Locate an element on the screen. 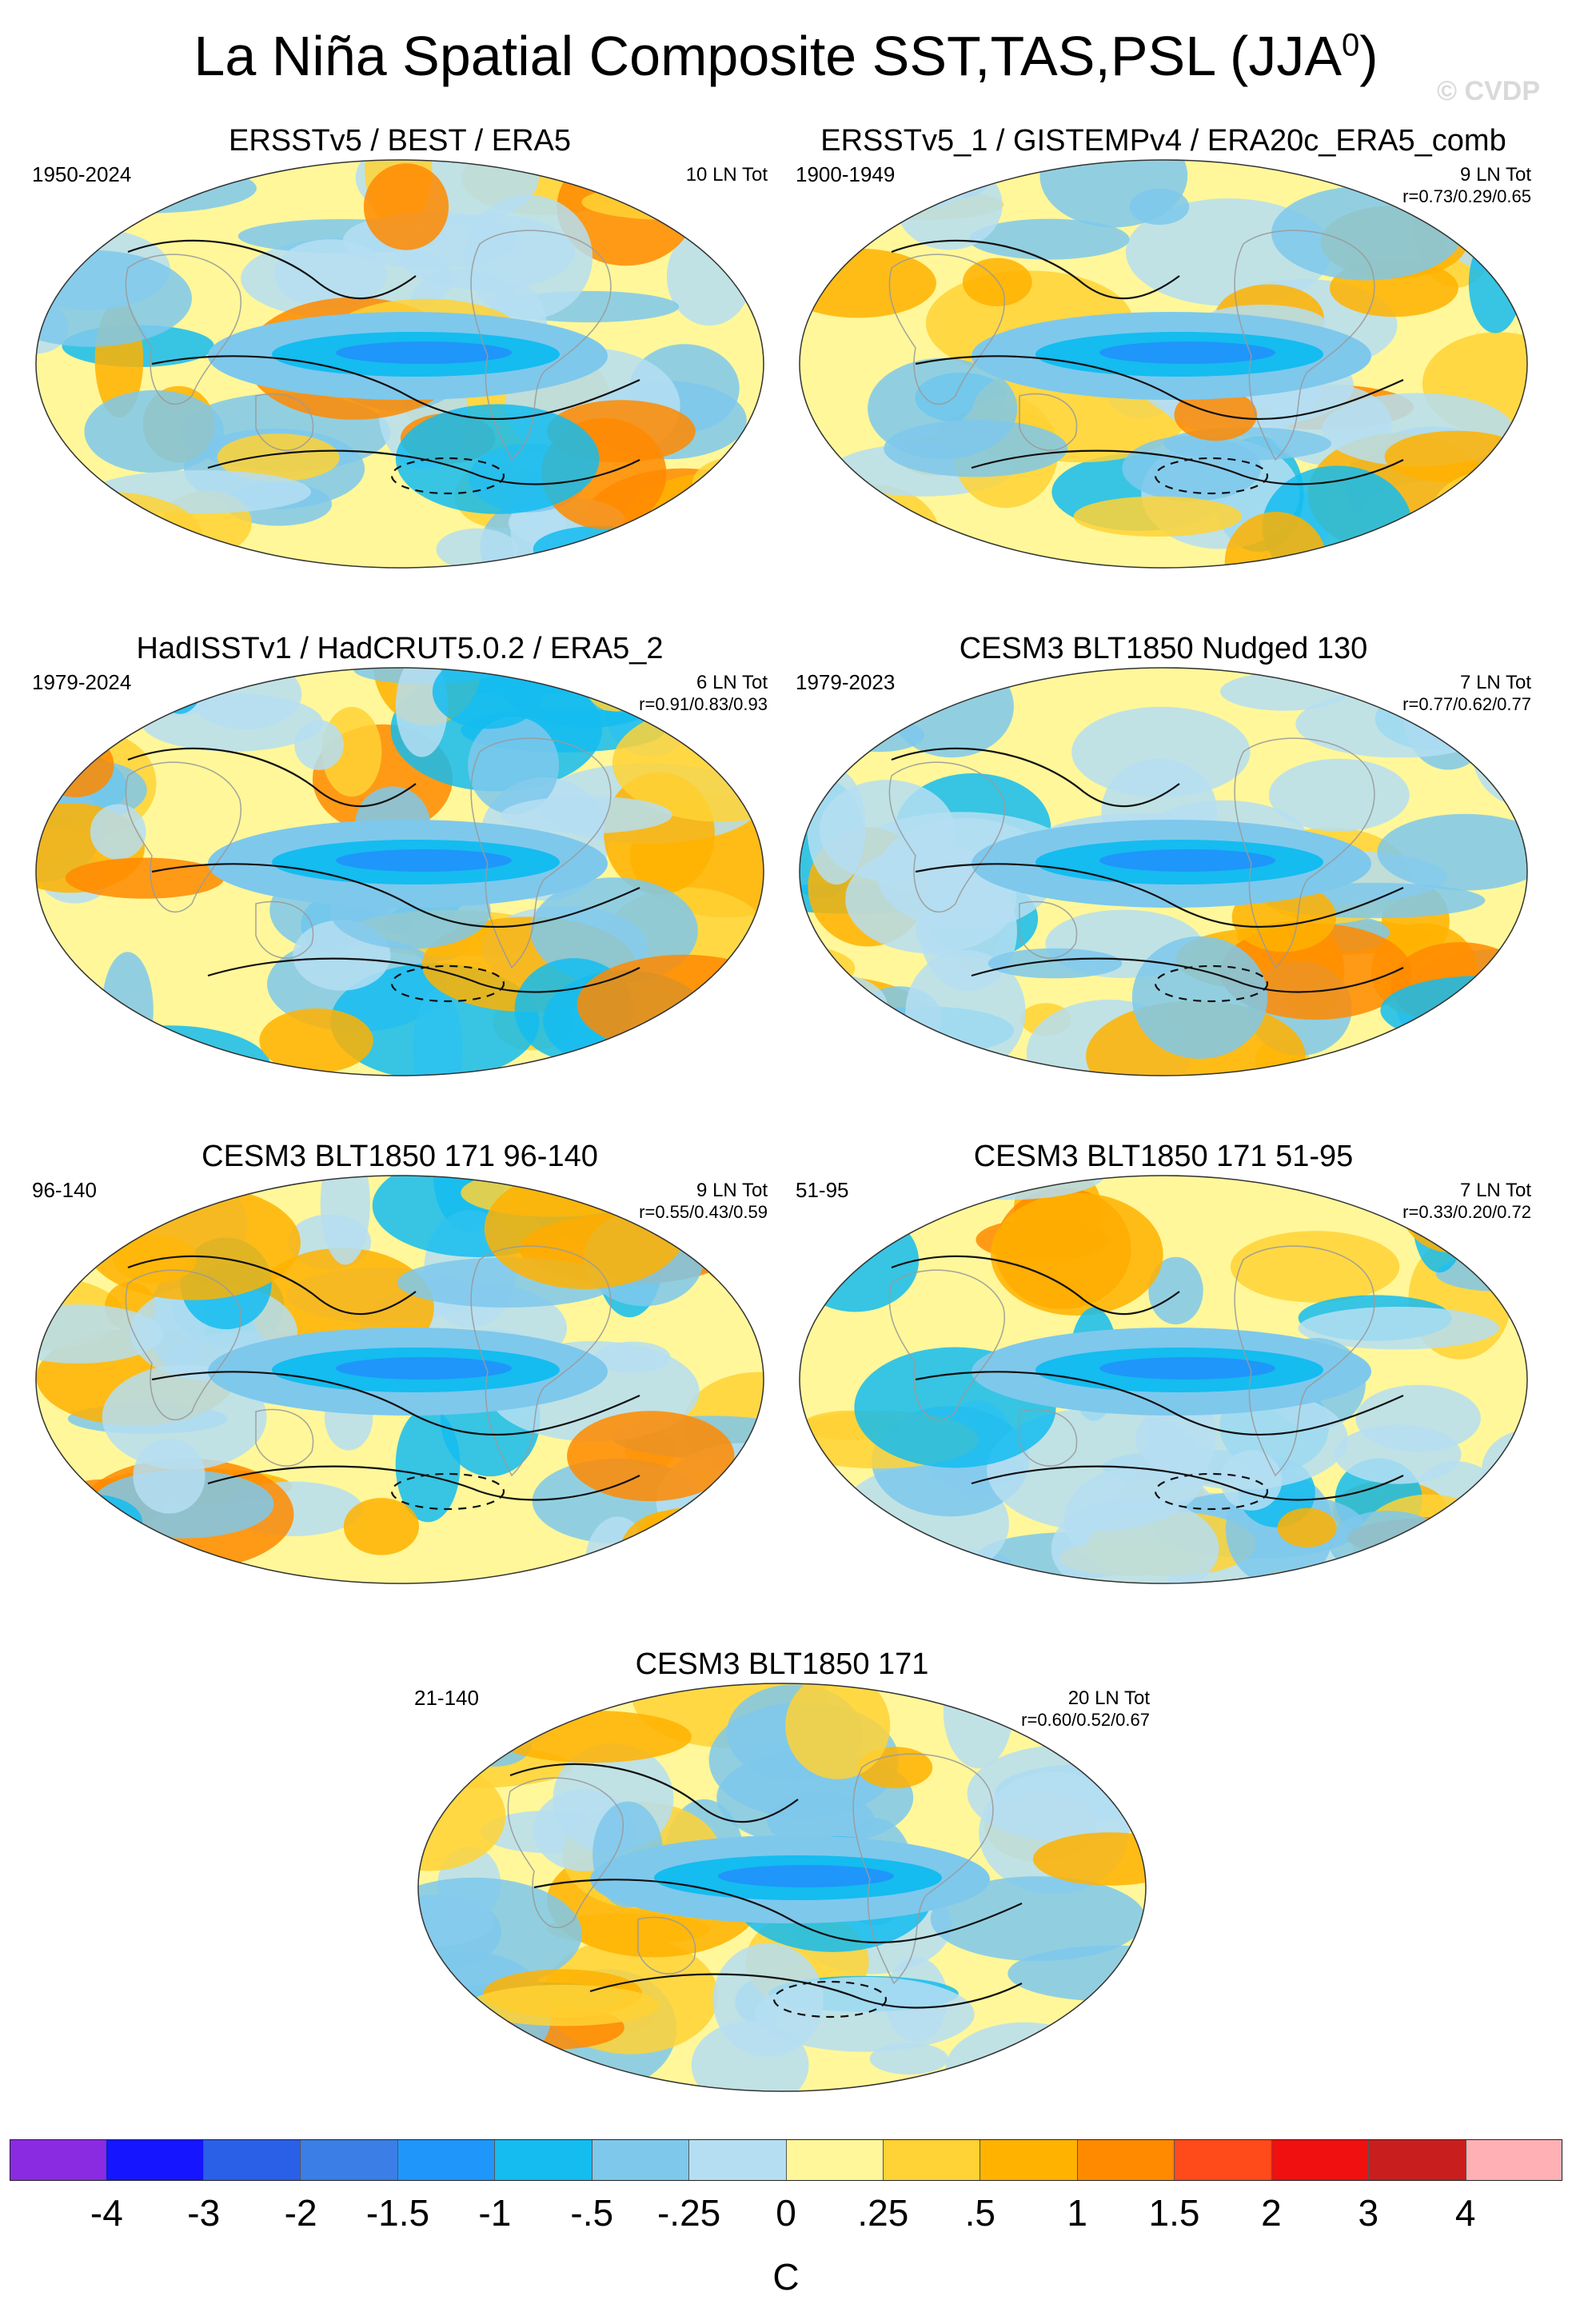 Image resolution: width=1572 pixels, height=2324 pixels. panel-years: 1950-2024 is located at coordinates (82, 174).